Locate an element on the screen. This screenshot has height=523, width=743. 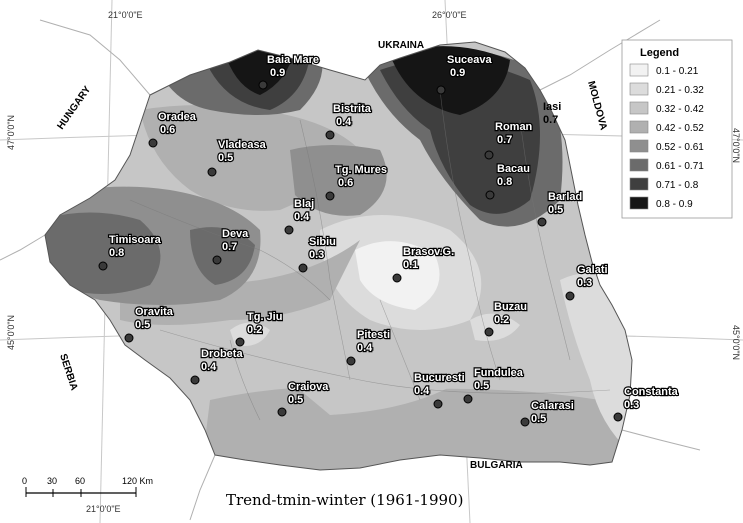
station-name-brasov: Brasov.G. is located at coordinates (428, 252).